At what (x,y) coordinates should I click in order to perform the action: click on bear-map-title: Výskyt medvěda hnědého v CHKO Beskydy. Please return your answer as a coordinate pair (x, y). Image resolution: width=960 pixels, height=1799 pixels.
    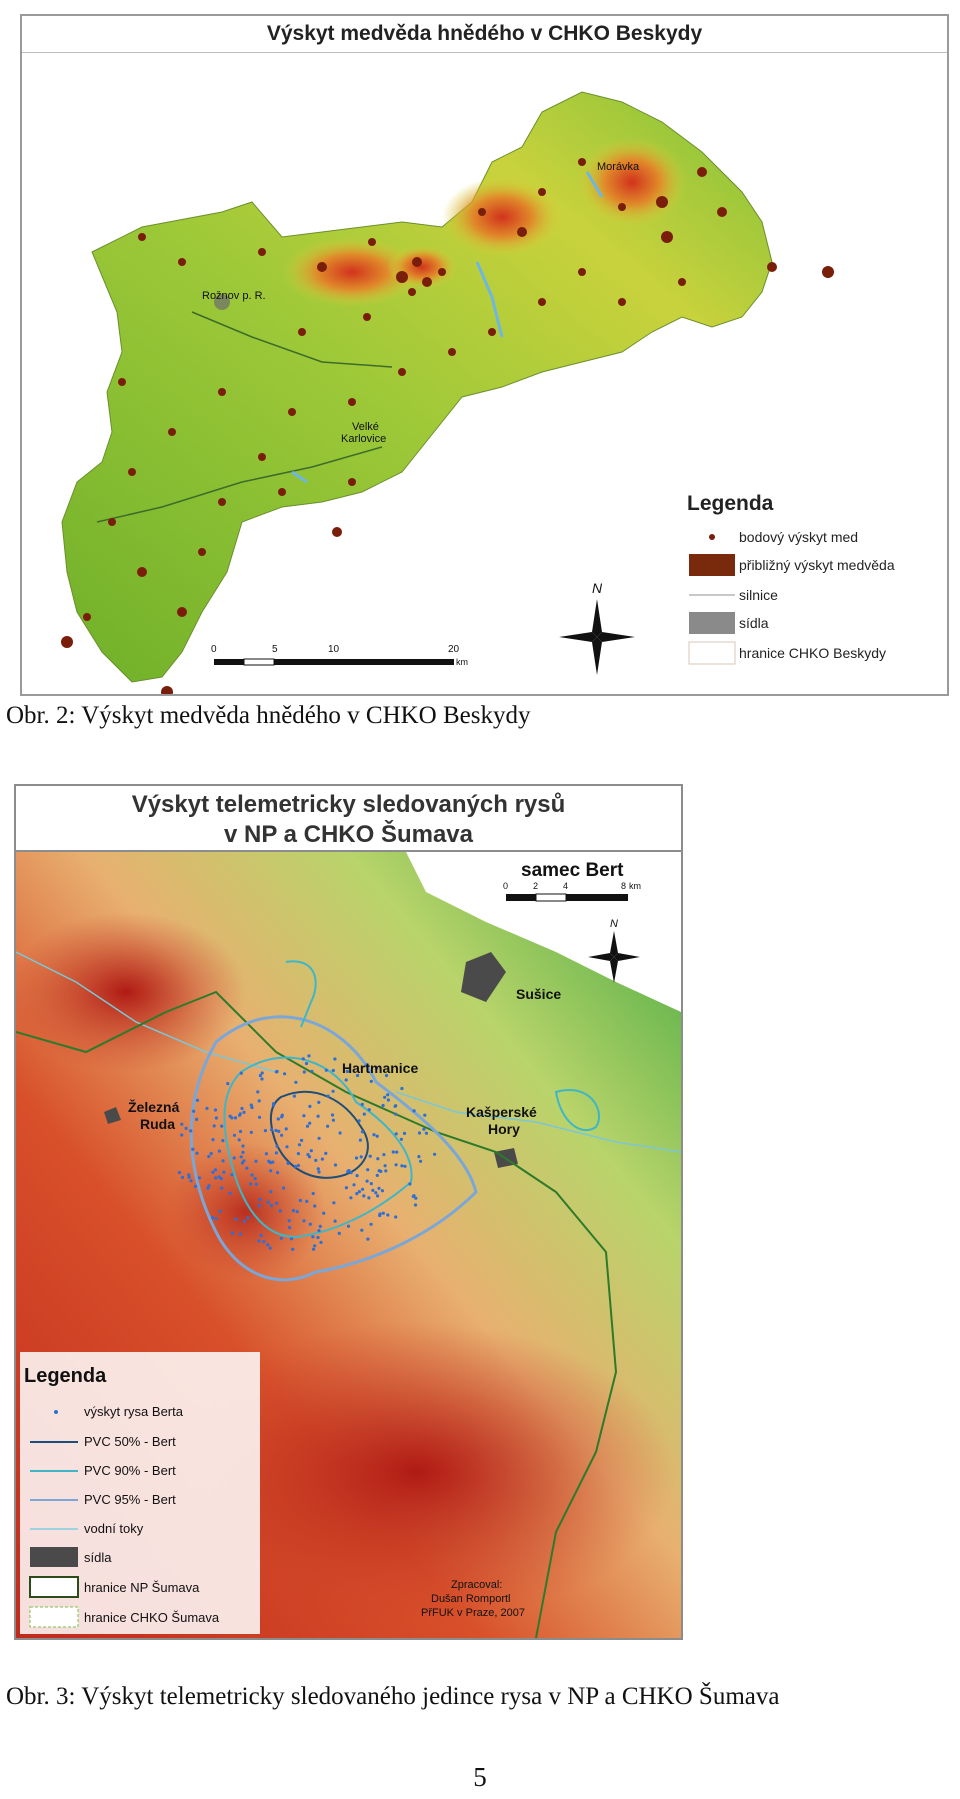
    Looking at the image, I should click on (484, 34).